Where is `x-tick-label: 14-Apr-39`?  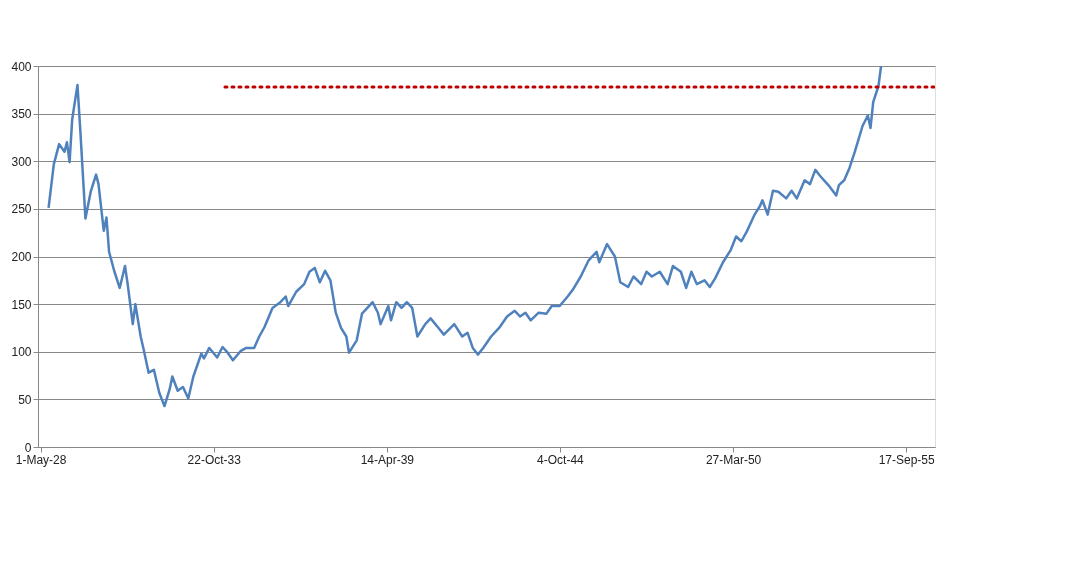
x-tick-label: 14-Apr-39 is located at coordinates (387, 459).